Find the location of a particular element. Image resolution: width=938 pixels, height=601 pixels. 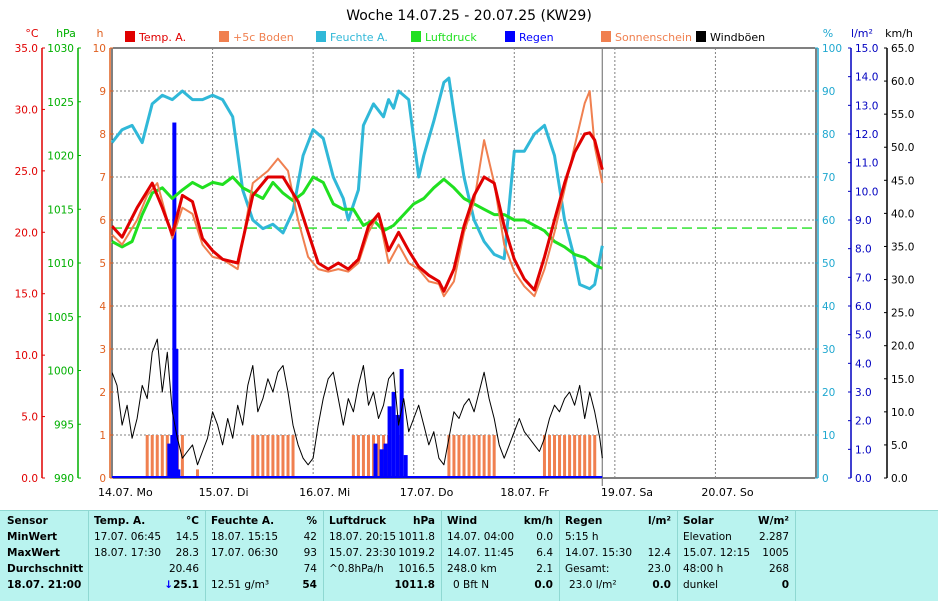

temp-title: Temp. A. is located at coordinates (120, 521).